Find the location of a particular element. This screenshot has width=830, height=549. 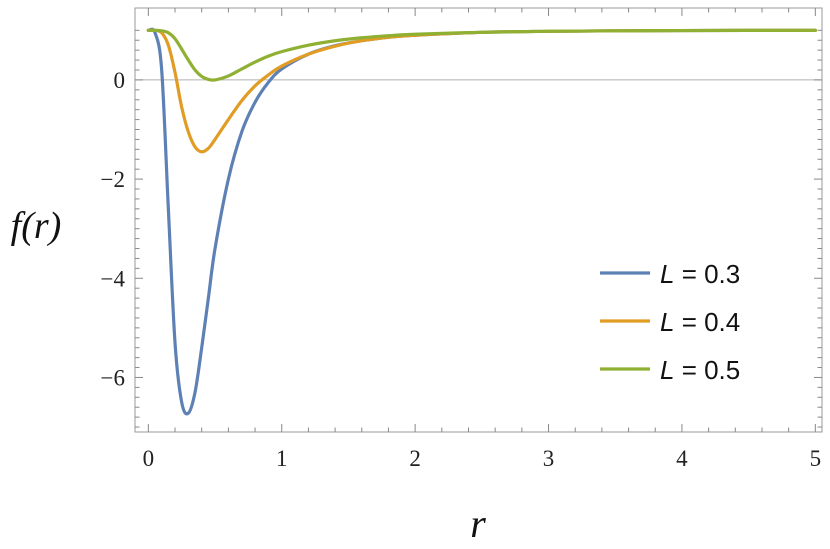

x-tick-label: 2 is located at coordinates (415, 458).